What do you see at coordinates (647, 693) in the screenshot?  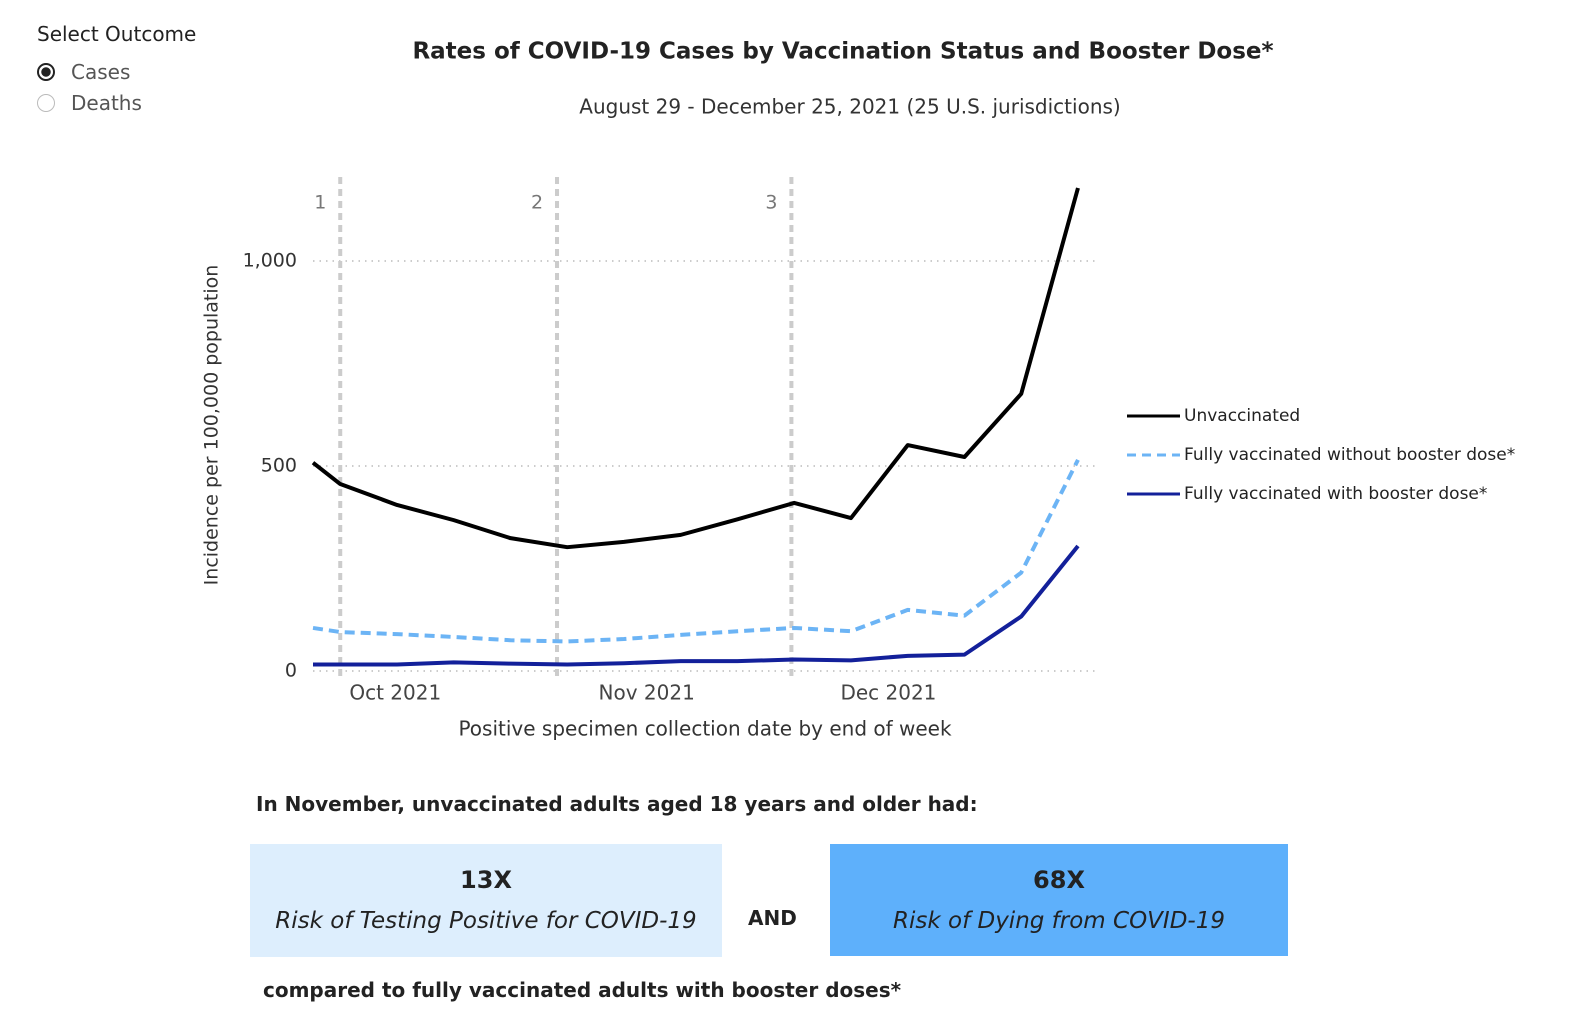 I see `x-tick-label: Nov 2021` at bounding box center [647, 693].